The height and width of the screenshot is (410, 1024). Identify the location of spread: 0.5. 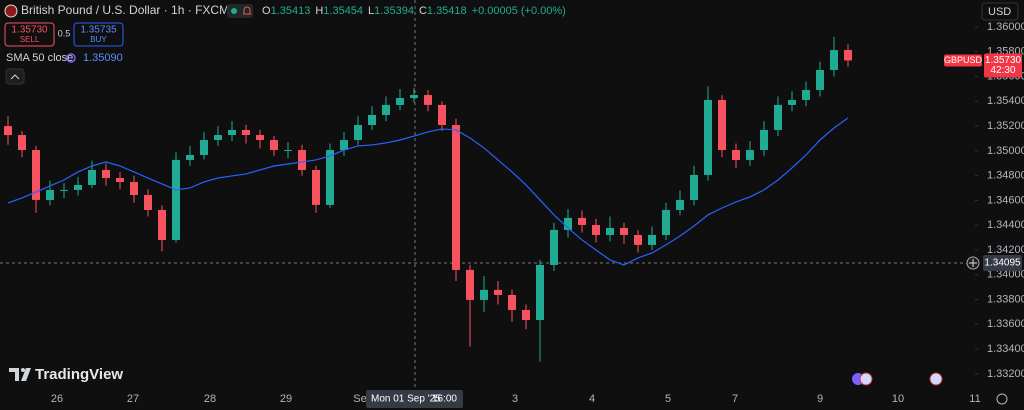
(64, 33).